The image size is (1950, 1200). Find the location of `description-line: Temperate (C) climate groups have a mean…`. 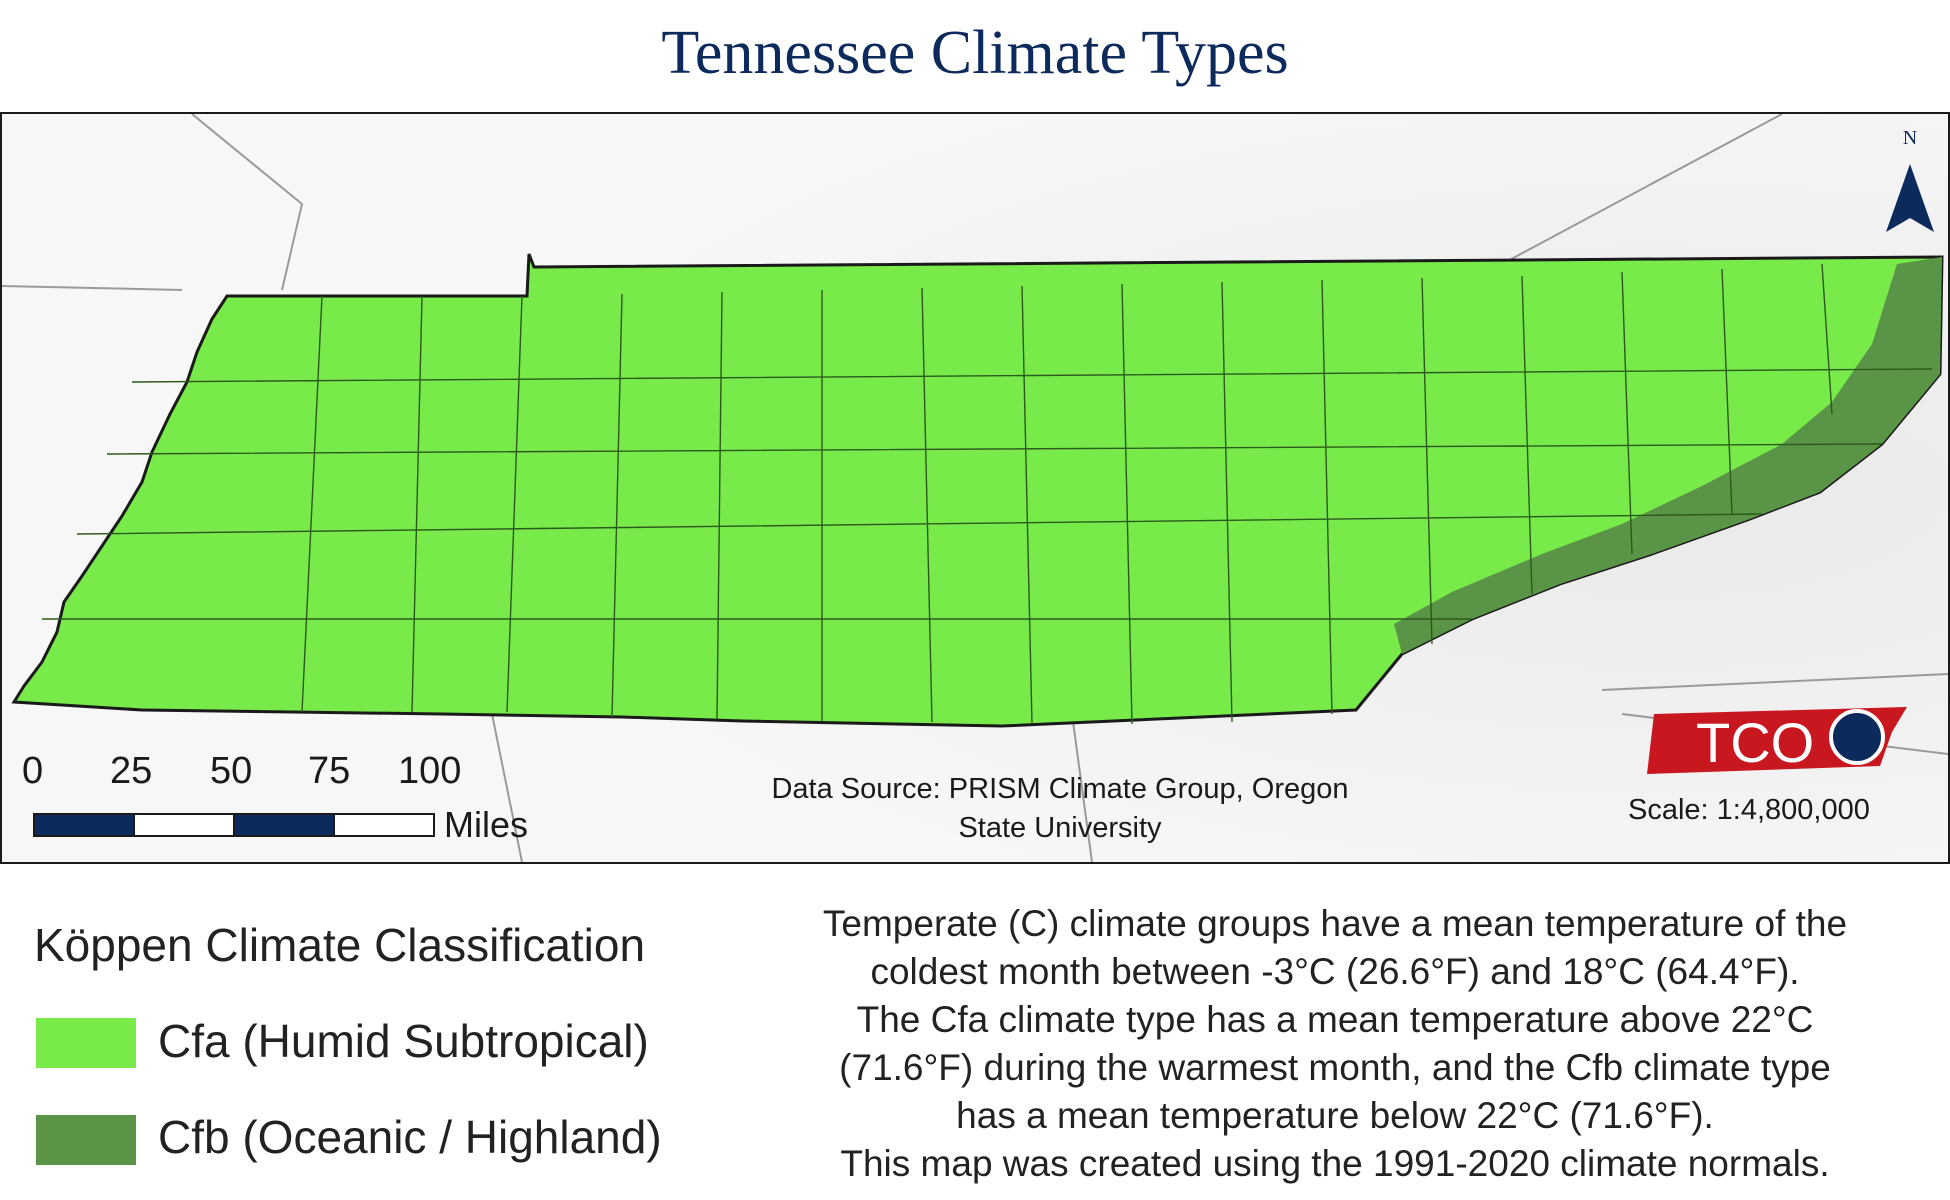

description-line: Temperate (C) climate groups have a mean… is located at coordinates (1335, 923).